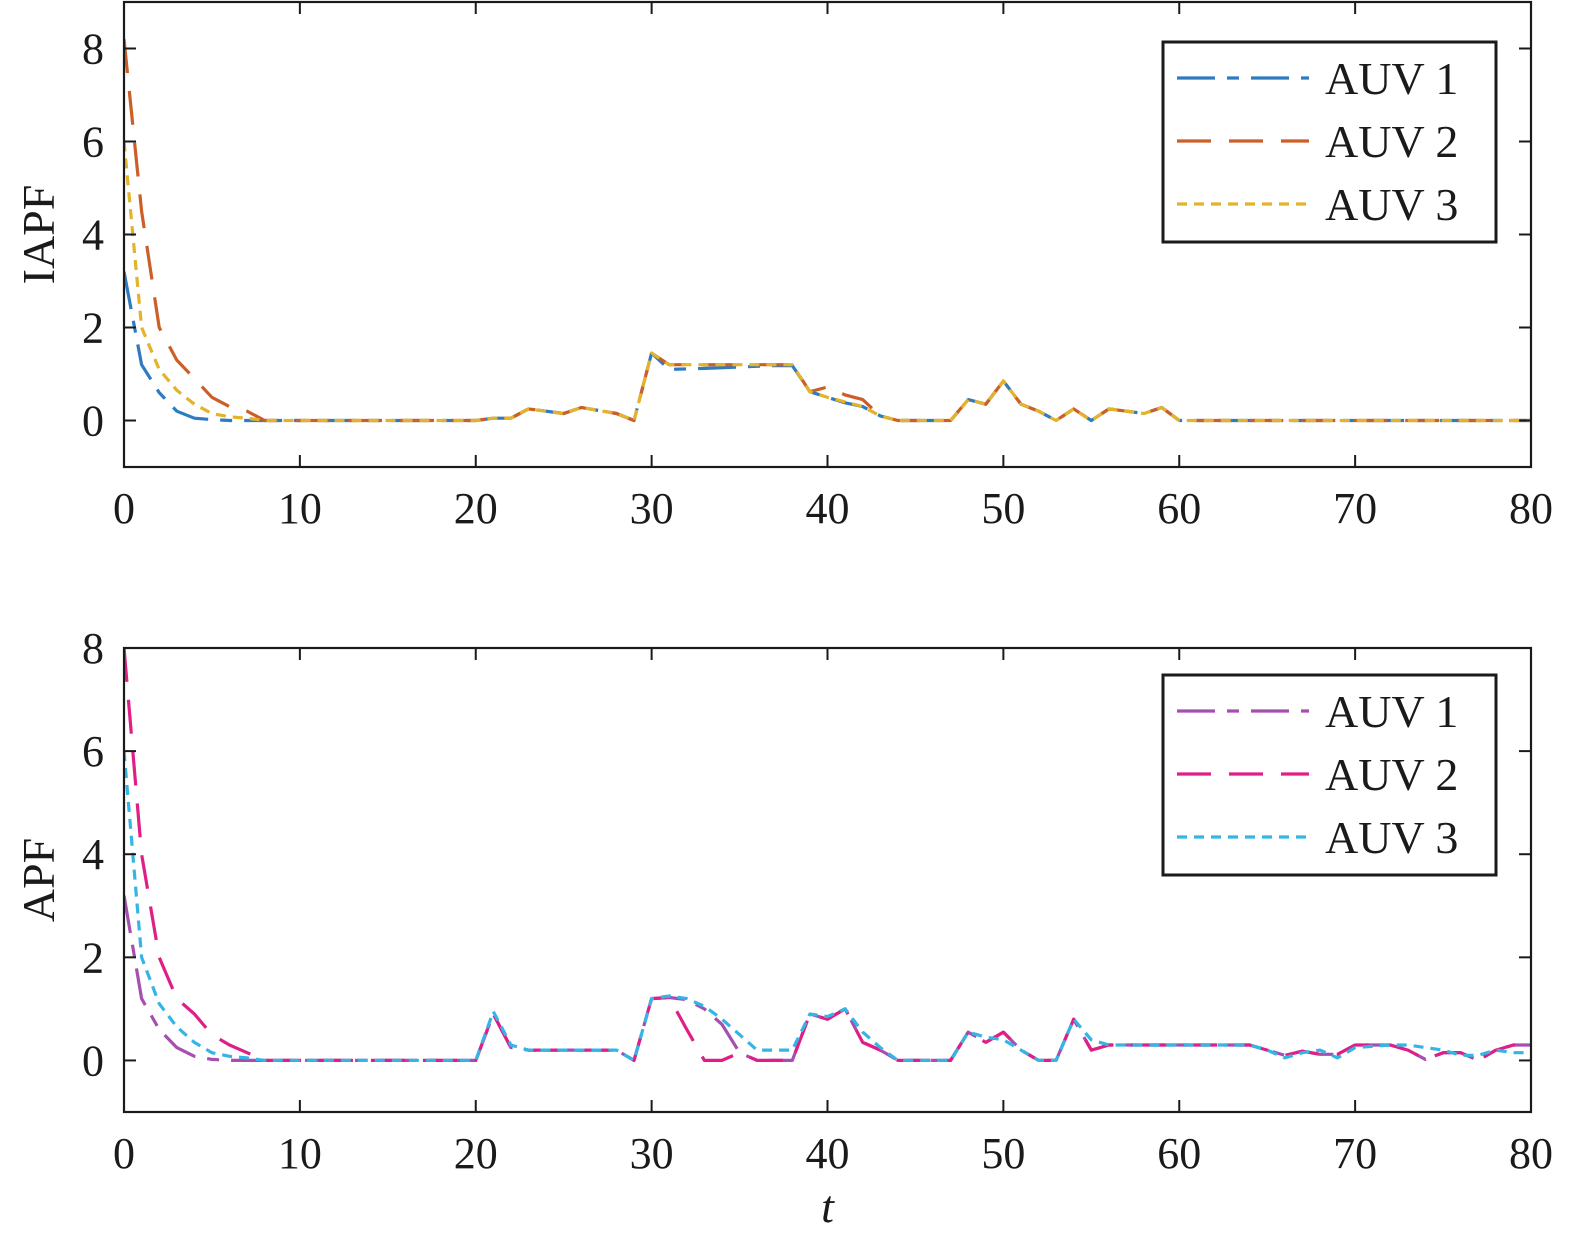  Describe the element at coordinates (828, 1206) in the screenshot. I see `x-axis-label: t` at that location.